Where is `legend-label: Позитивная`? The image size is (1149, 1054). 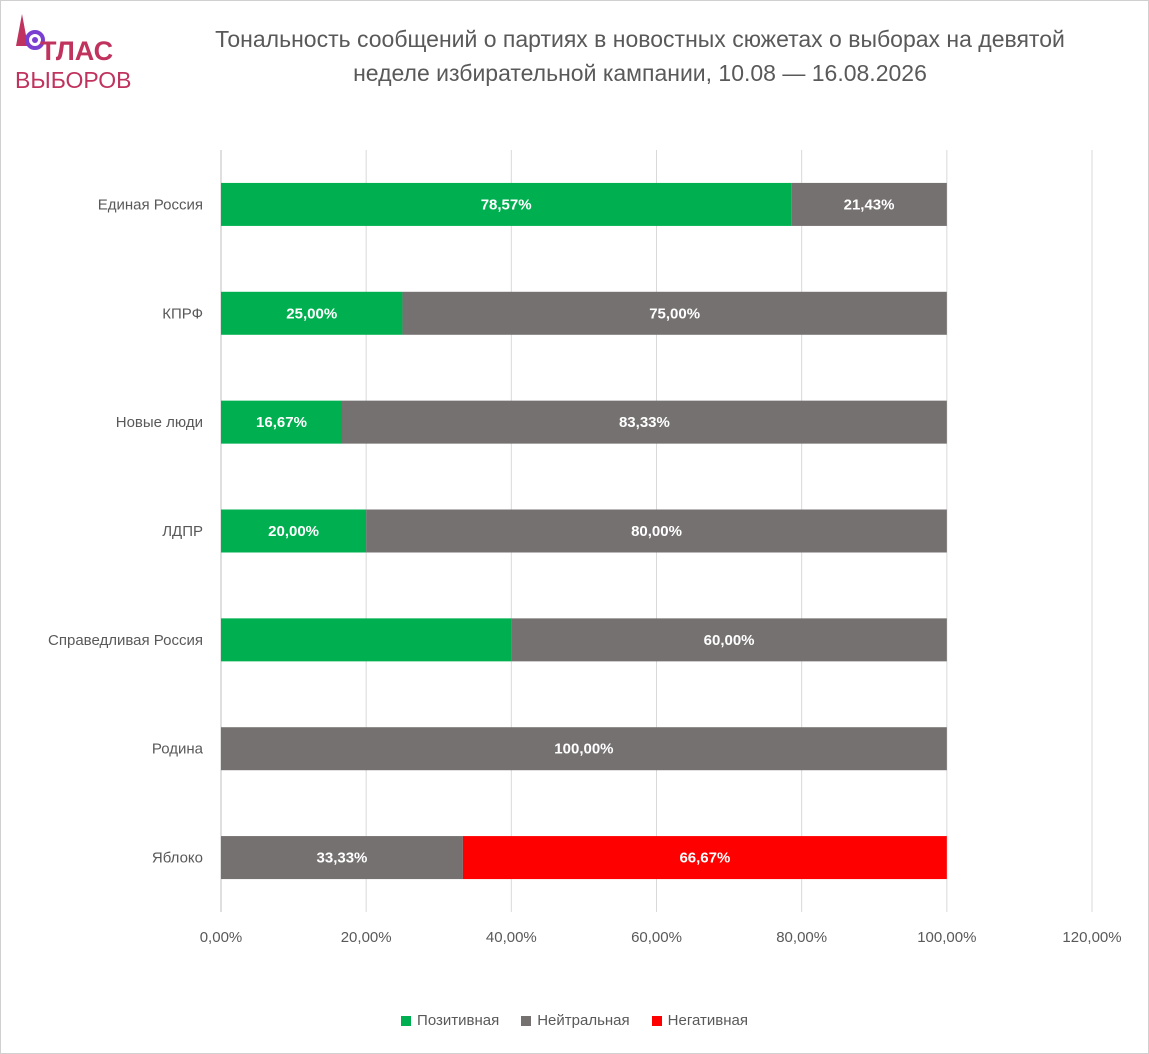
legend-label: Позитивная is located at coordinates (458, 1020).